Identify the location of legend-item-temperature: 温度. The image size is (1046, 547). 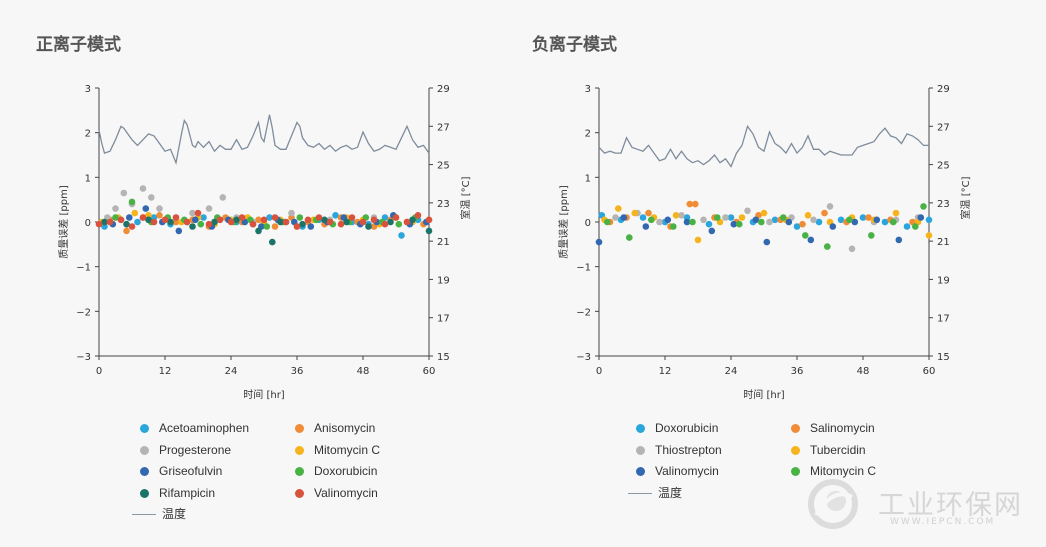
(655, 493).